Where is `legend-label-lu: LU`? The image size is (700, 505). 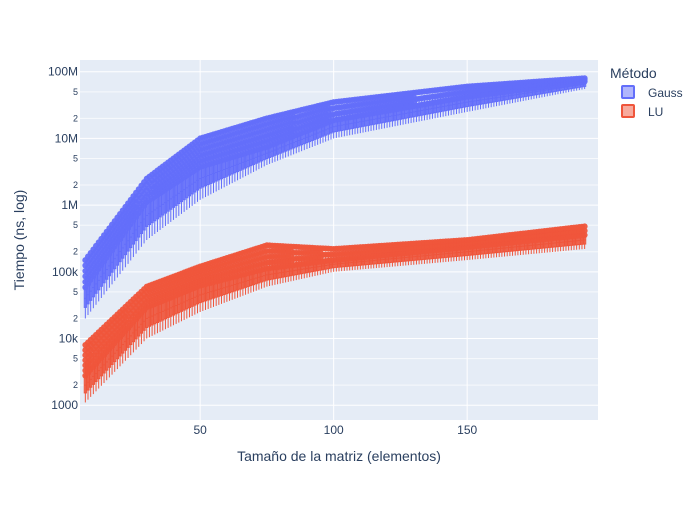
legend-label-lu: LU is located at coordinates (655, 112).